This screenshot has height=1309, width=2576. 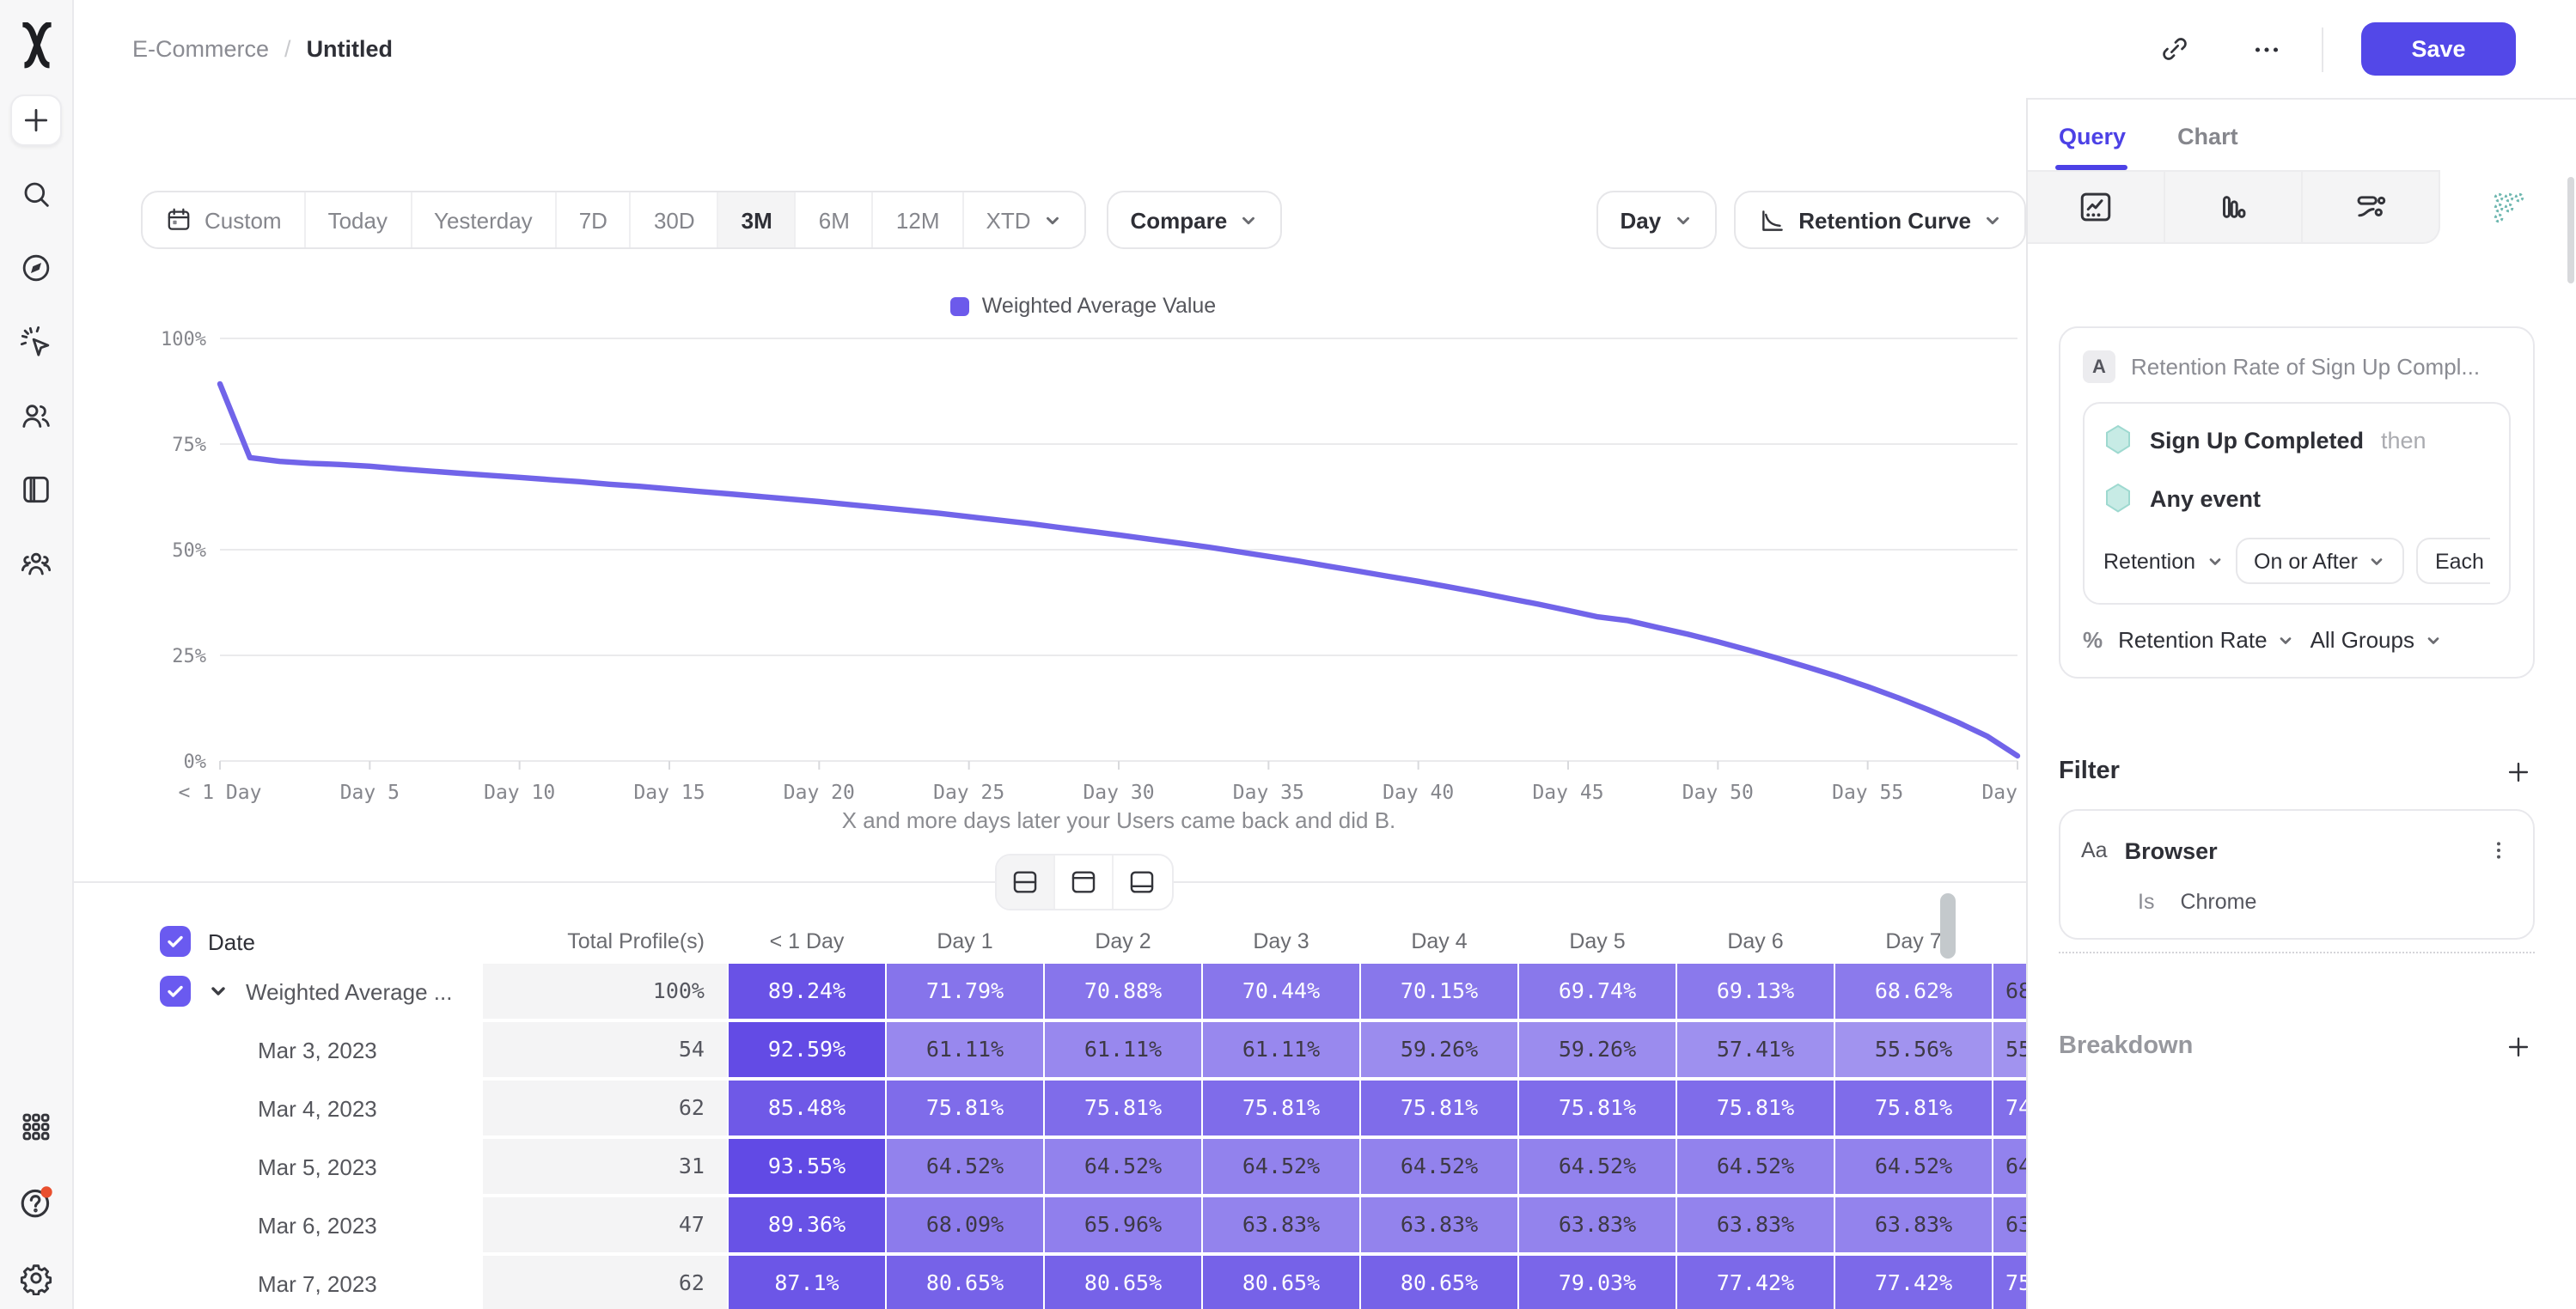 I want to click on retention-cell: 80.65%, so click(x=1281, y=1282).